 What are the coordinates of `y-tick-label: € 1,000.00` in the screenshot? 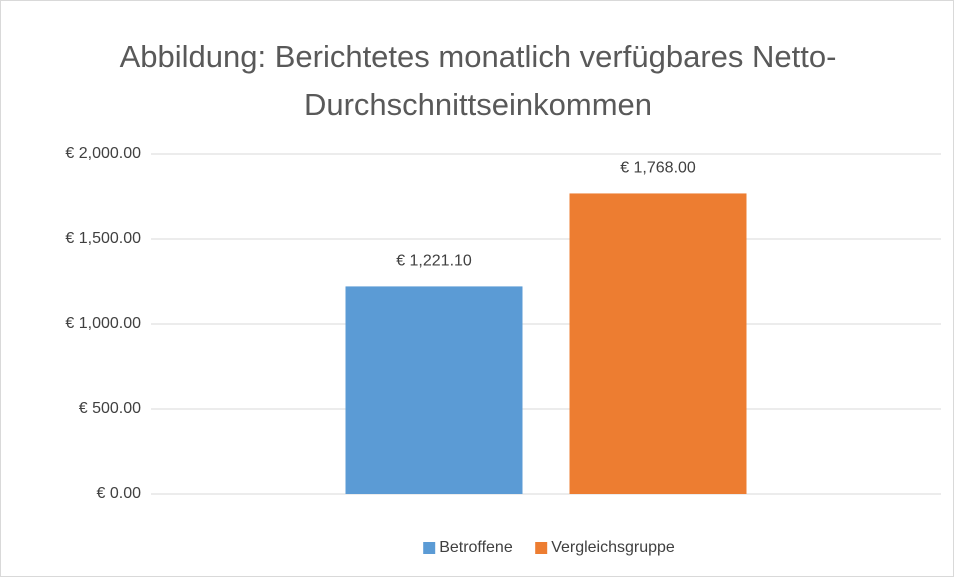 It's located at (103, 323).